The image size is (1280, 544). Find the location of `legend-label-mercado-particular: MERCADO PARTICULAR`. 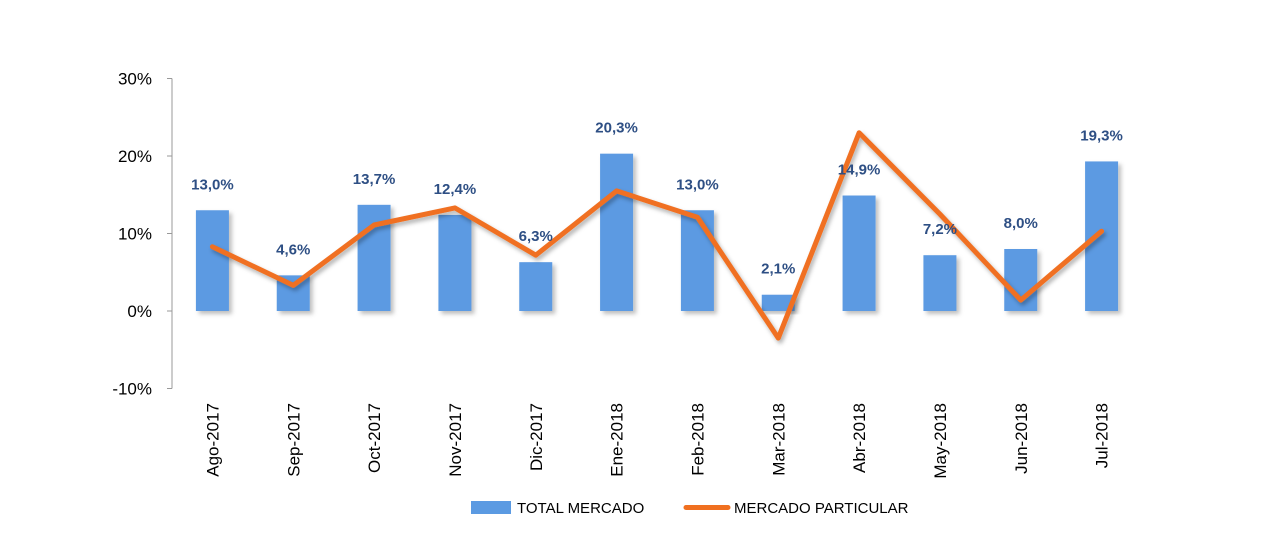

legend-label-mercado-particular: MERCADO PARTICULAR is located at coordinates (821, 508).